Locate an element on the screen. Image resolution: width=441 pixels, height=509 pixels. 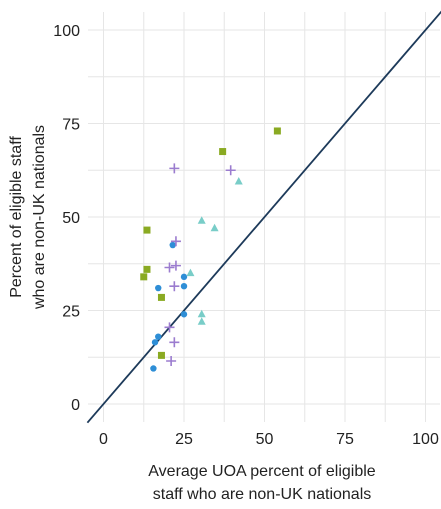
x-axis-title-line-2: staff who are non-UK nationals is located at coordinates (262, 494).